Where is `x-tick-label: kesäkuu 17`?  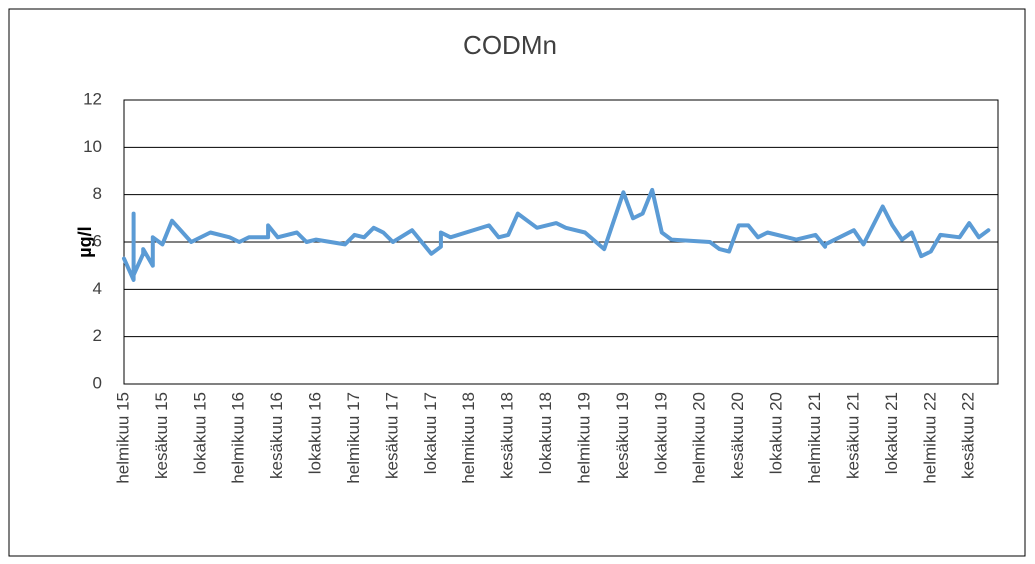 x-tick-label: kesäkuu 17 is located at coordinates (391, 435).